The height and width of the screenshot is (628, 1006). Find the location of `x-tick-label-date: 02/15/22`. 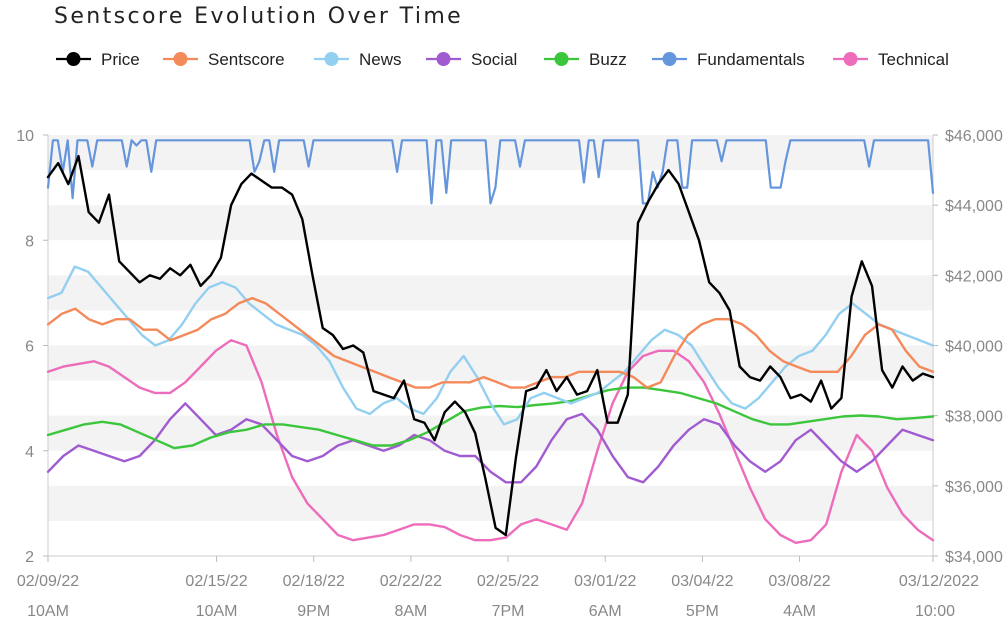

x-tick-label-date: 02/15/22 is located at coordinates (216, 581).